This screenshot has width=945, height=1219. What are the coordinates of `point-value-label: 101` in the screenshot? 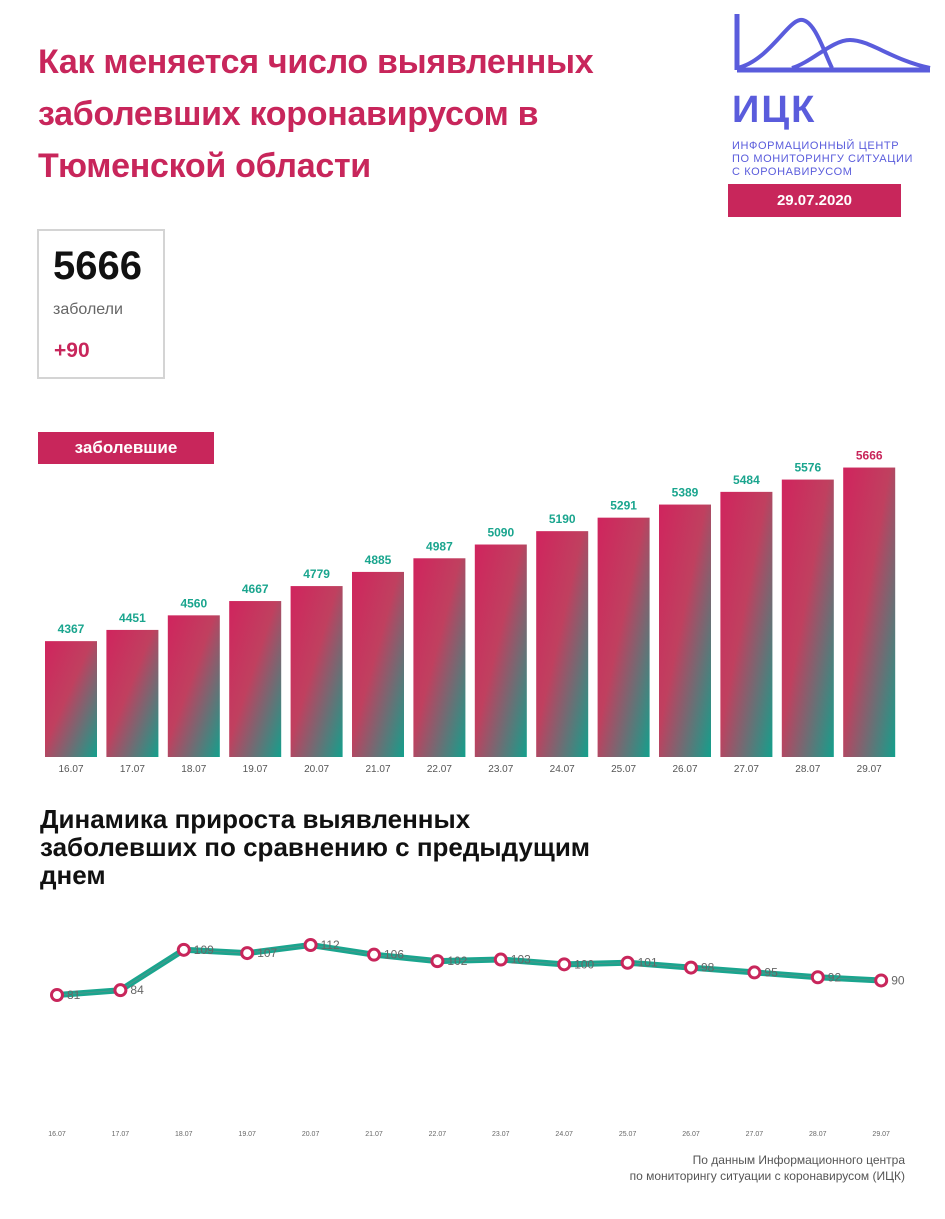 It's located at (648, 963).